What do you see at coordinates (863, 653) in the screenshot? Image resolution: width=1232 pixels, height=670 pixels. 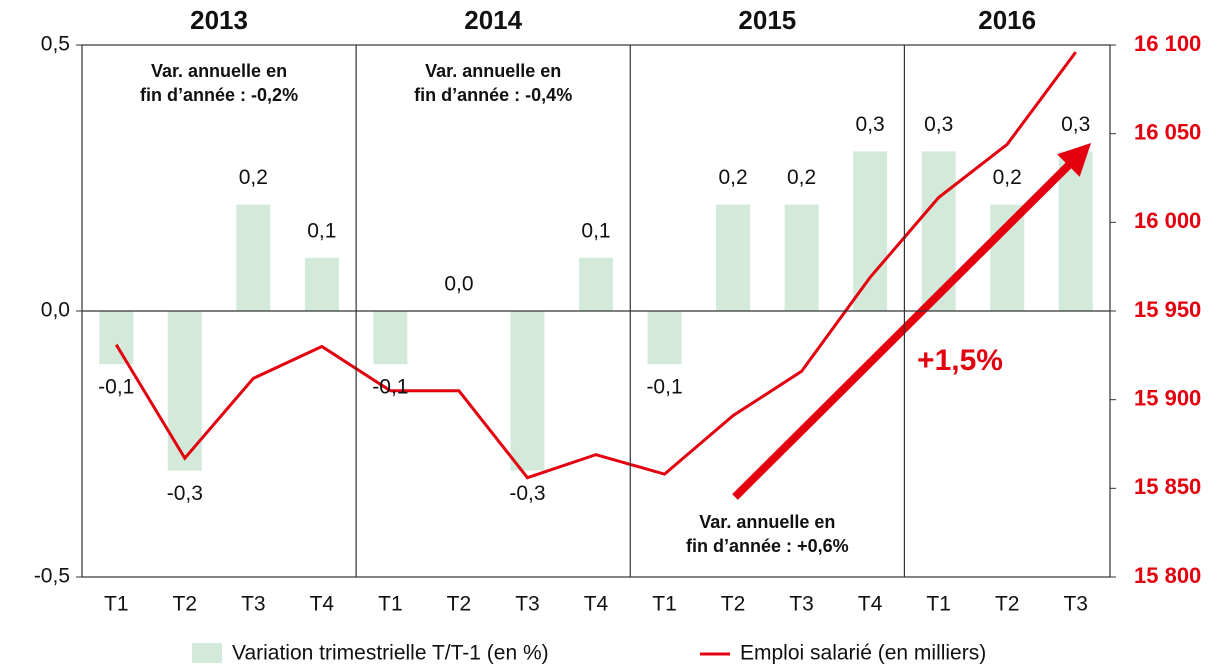 I see `legend-label: Emploi salarié (en milliers)` at bounding box center [863, 653].